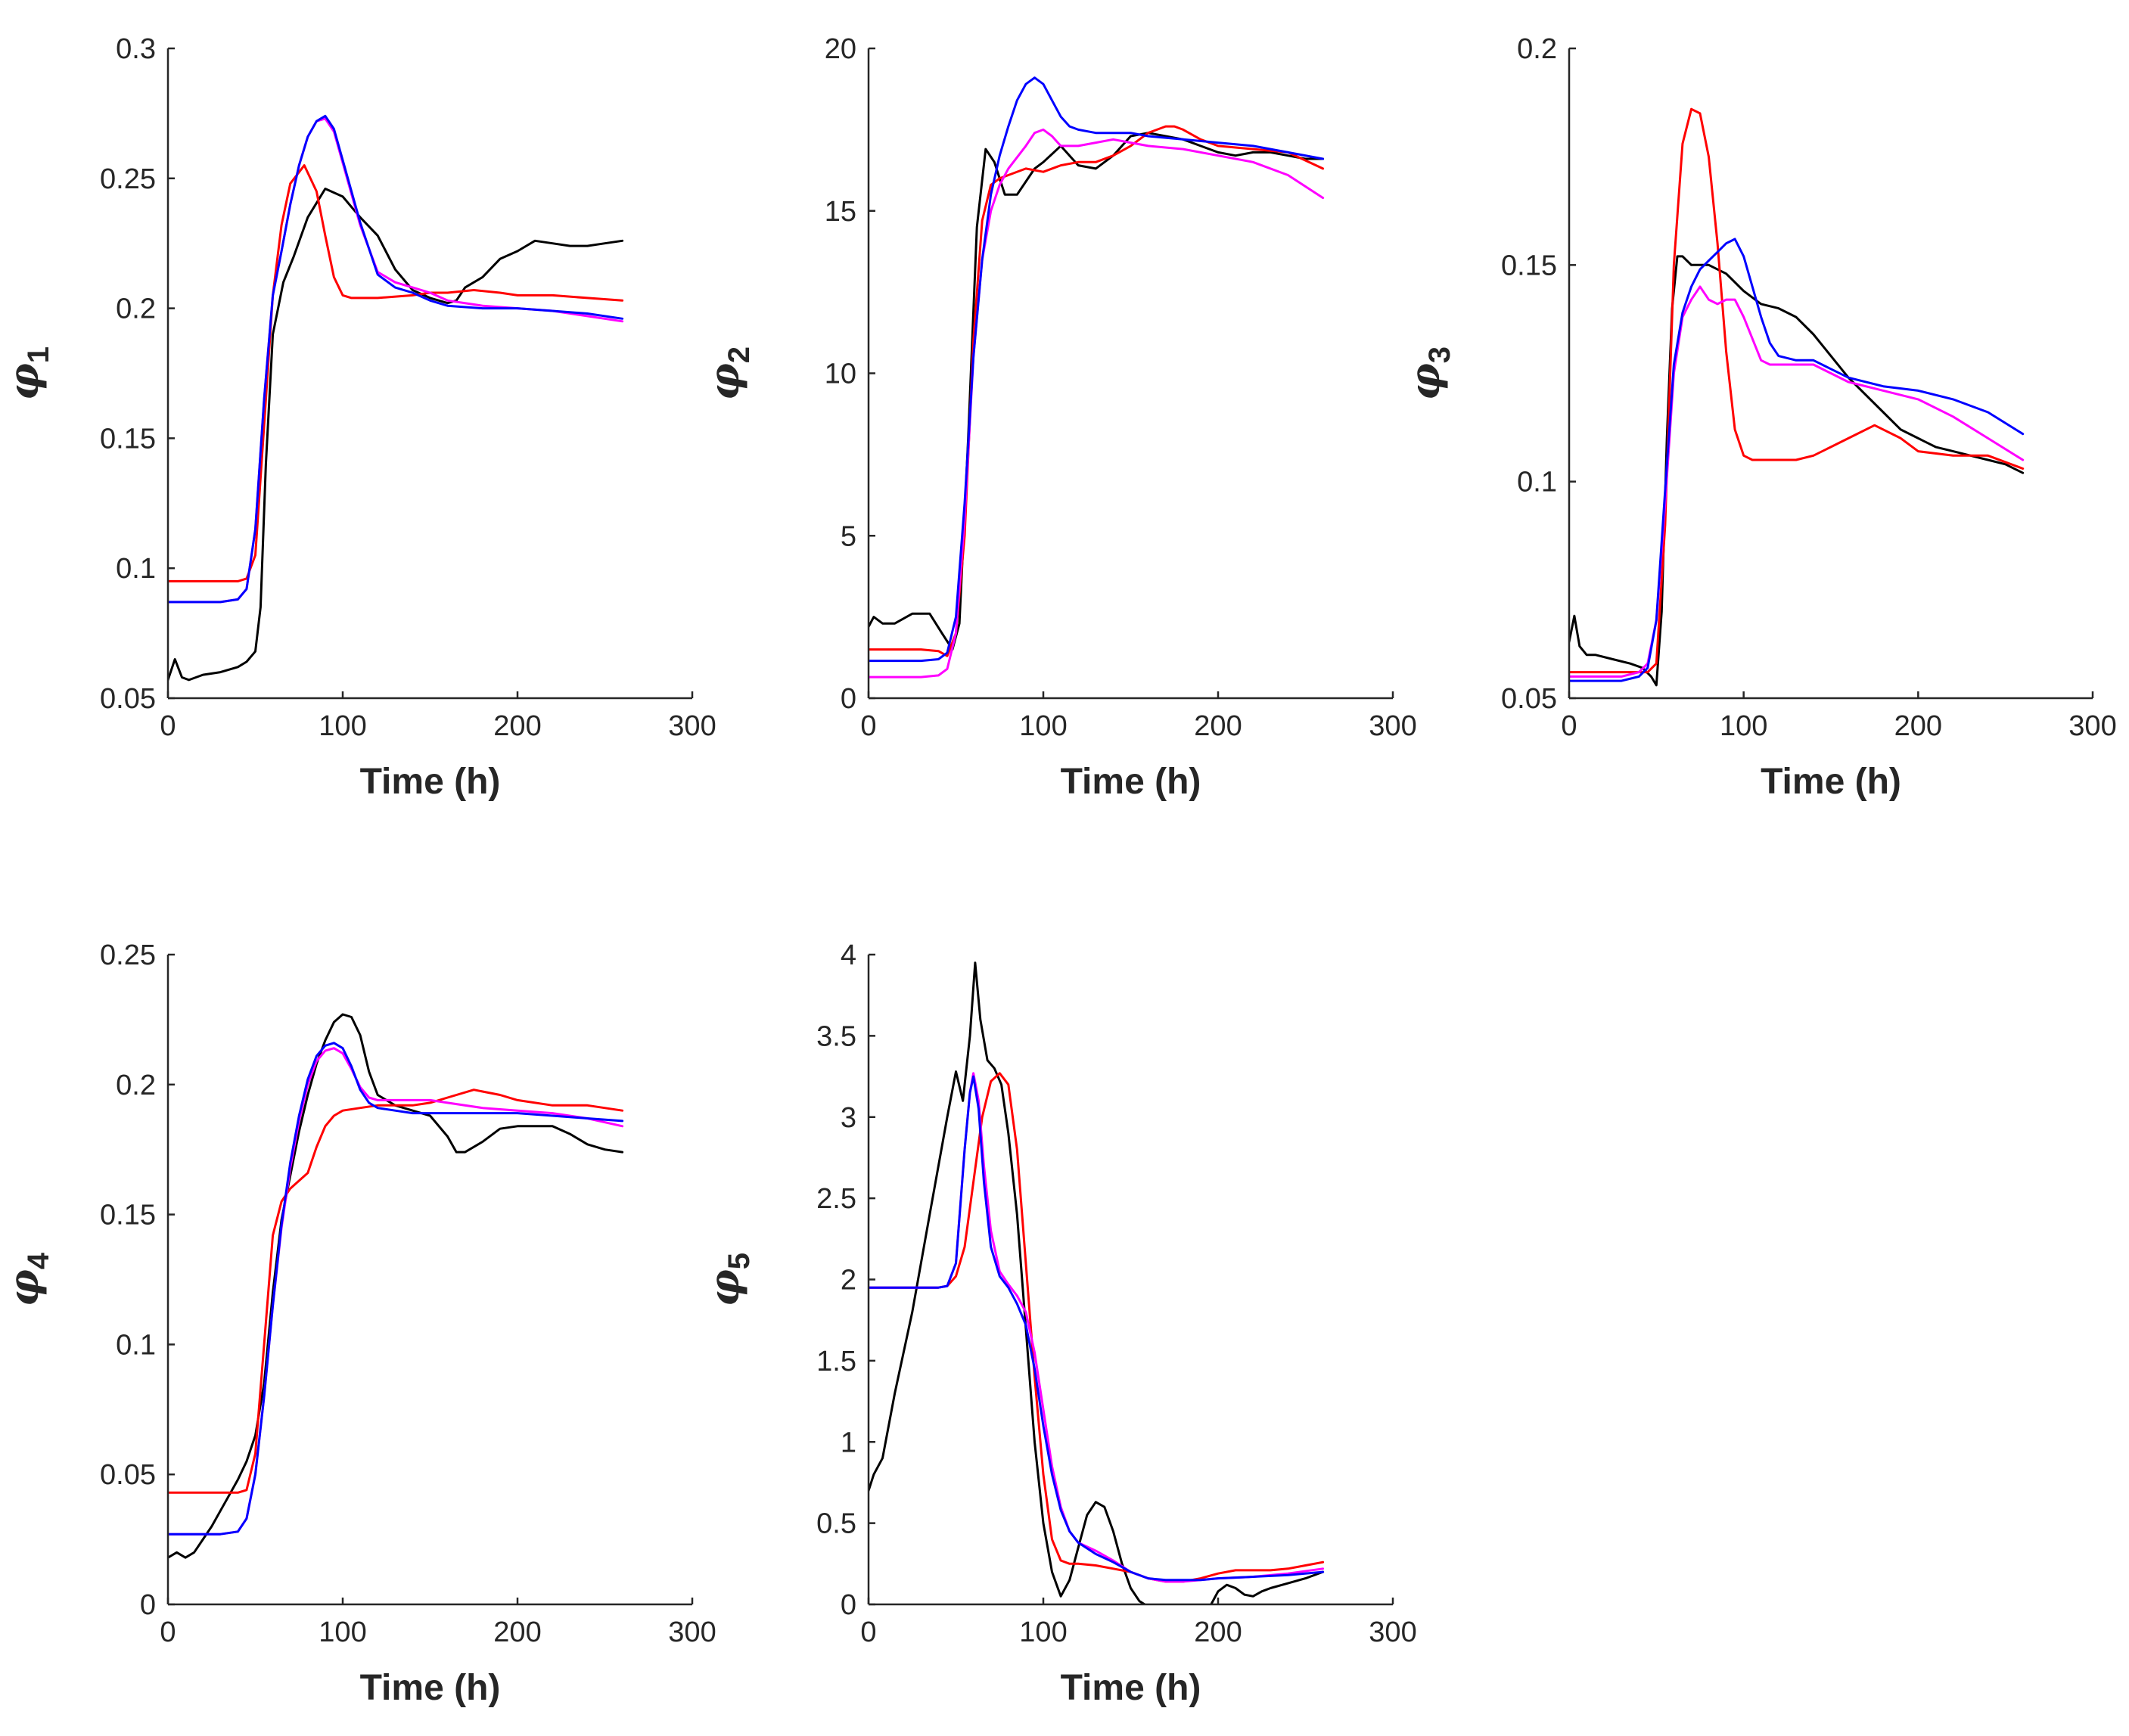  What do you see at coordinates (39, 354) in the screenshot?
I see `y-axis-label-subscript: 1` at bounding box center [39, 354].